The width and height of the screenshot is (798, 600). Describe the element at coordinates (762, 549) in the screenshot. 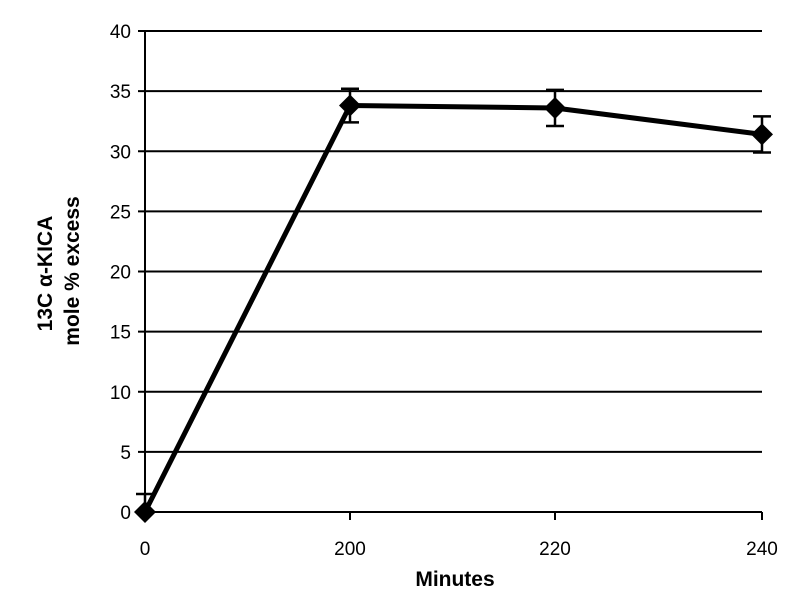

I see `x-tick-label: 240` at that location.